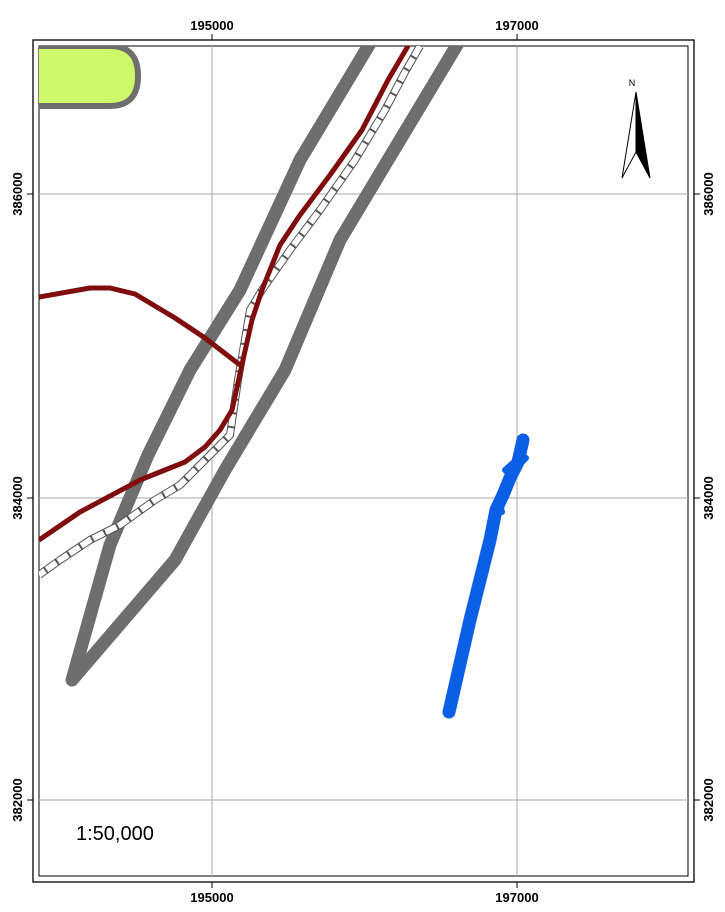  I want to click on road-branch, so click(140, 326).